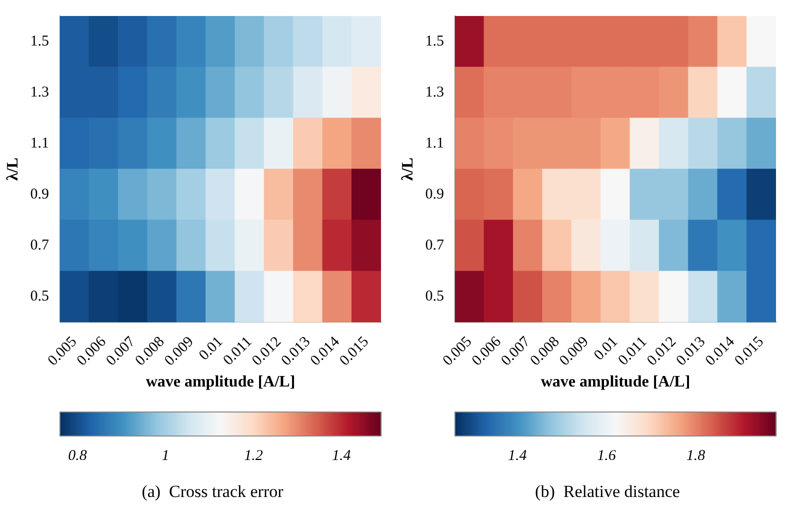 The width and height of the screenshot is (790, 516). Describe the element at coordinates (212, 492) in the screenshot. I see `text: (a) Cross track error` at that location.